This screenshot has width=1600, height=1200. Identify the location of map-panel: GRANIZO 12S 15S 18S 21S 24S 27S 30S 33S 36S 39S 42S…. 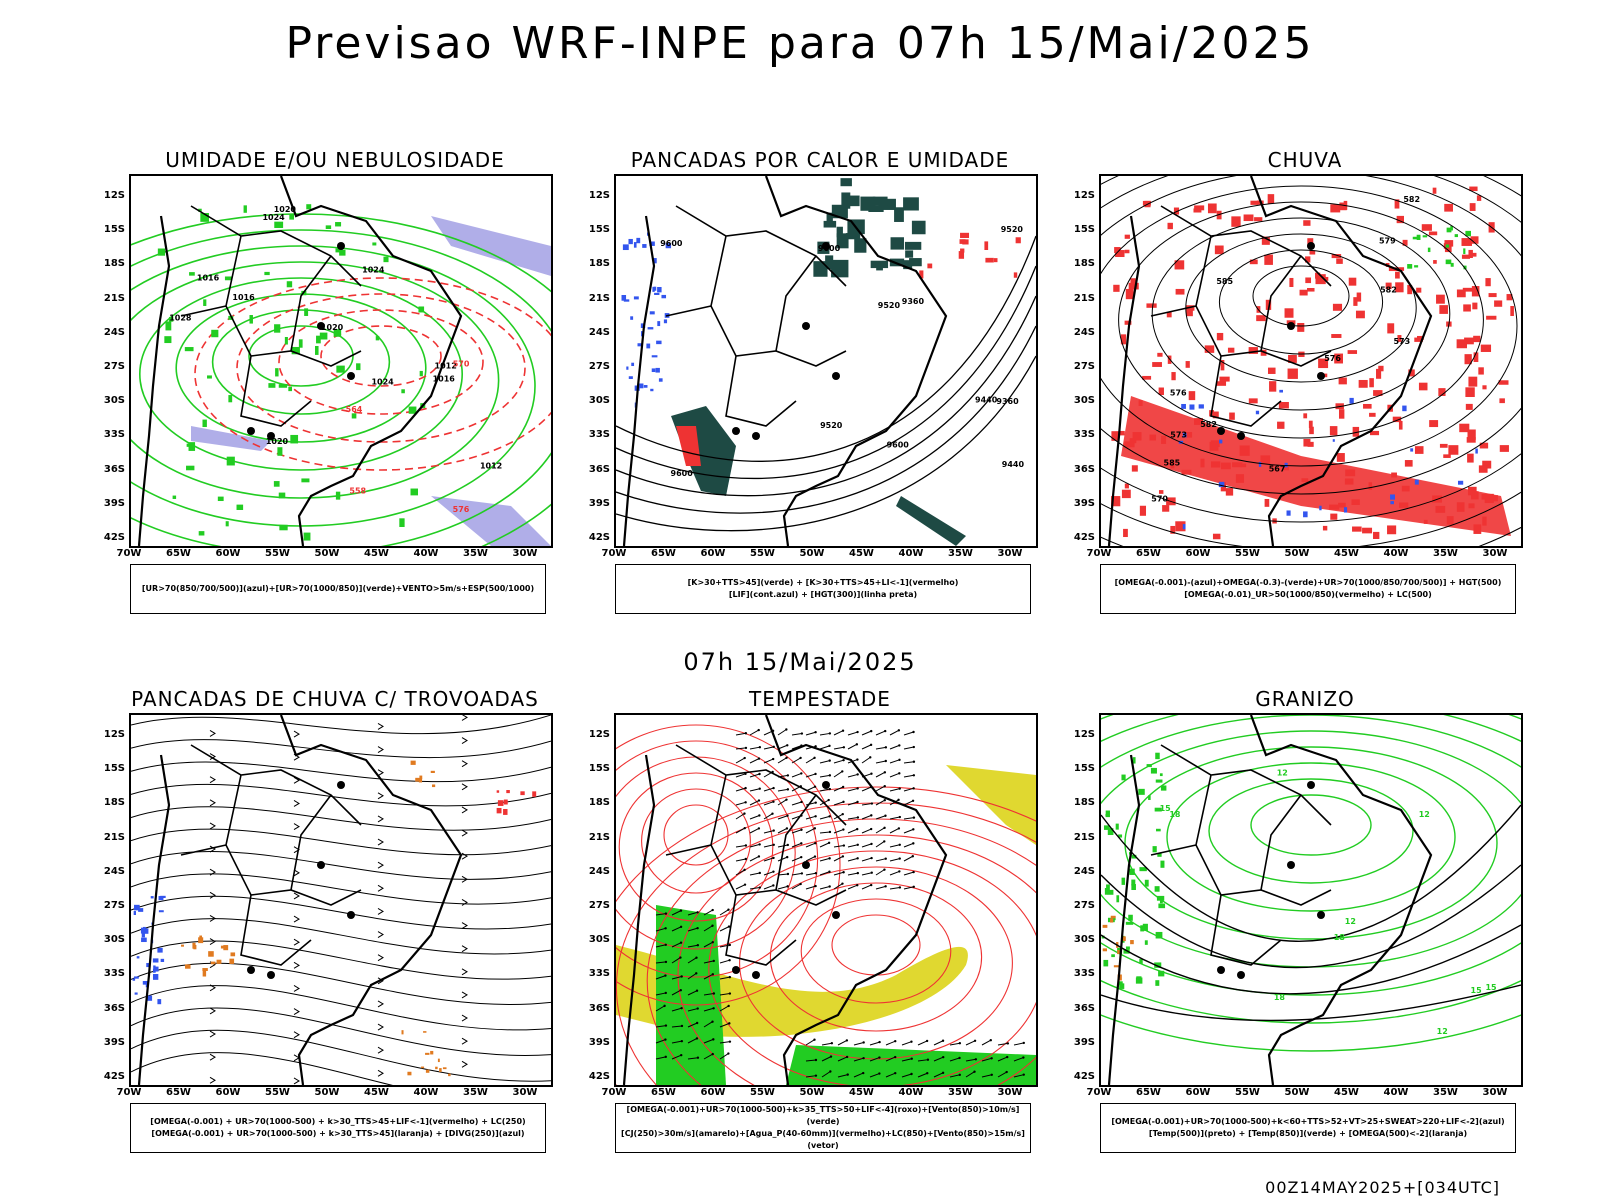
(1305, 927).